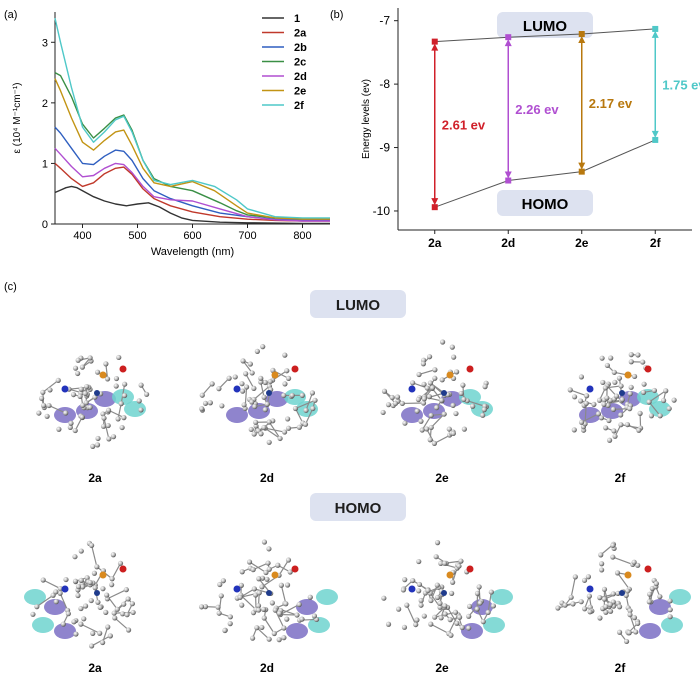  What do you see at coordinates (655, 34) in the screenshot?
I see `arrow-head-up` at bounding box center [655, 34].